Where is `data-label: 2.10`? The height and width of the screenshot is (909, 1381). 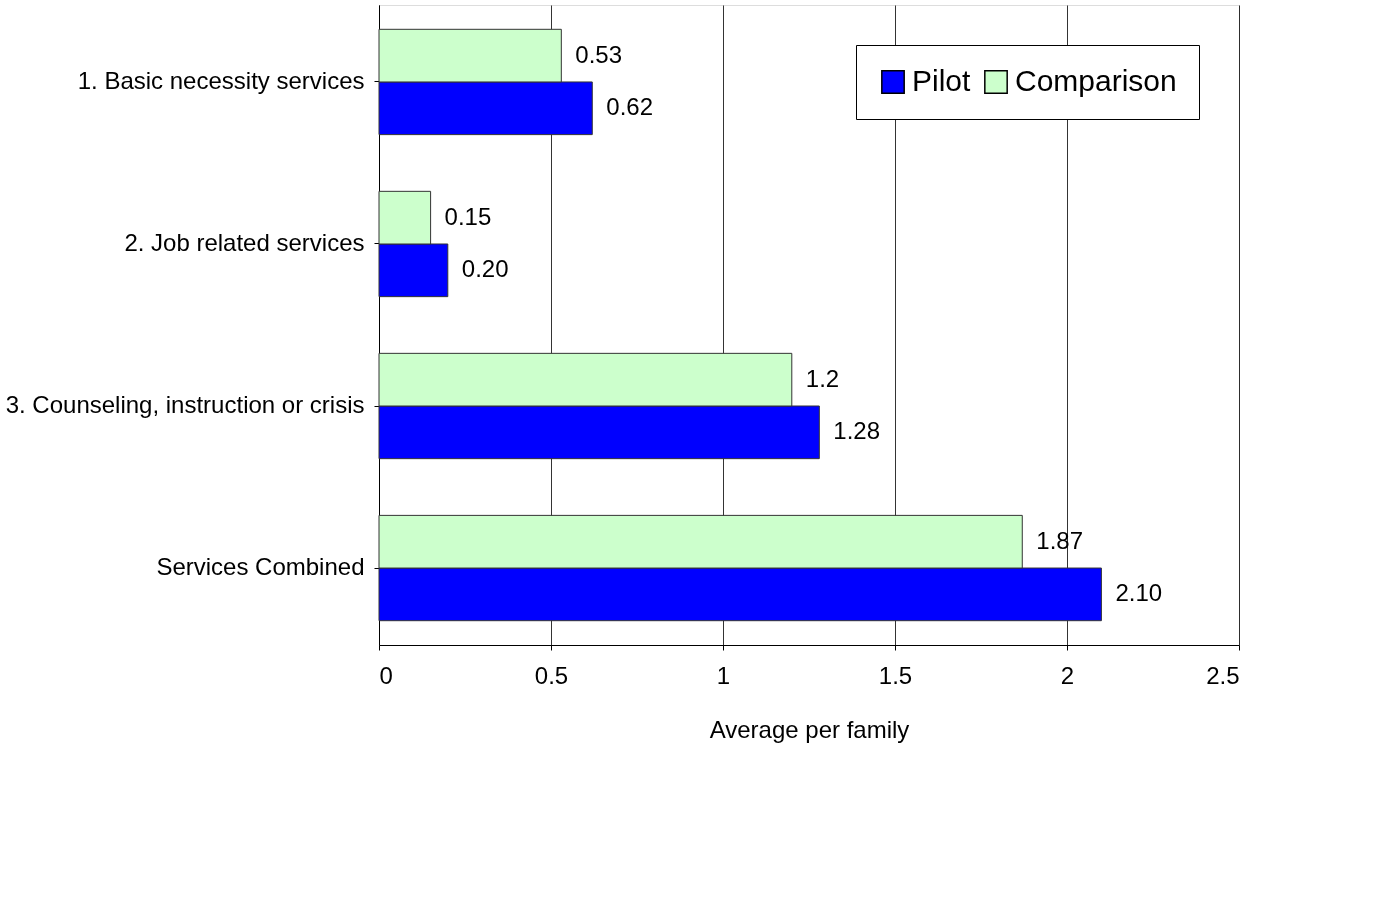 data-label: 2.10 is located at coordinates (1139, 593).